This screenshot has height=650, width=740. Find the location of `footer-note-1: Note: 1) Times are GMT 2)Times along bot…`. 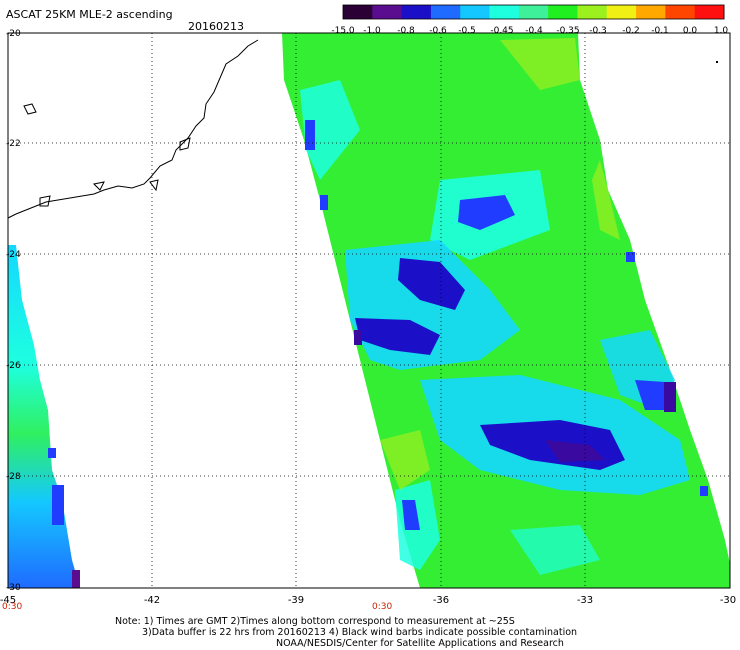

footer-note-1: Note: 1) Times are GMT 2)Times along bot… is located at coordinates (315, 621).